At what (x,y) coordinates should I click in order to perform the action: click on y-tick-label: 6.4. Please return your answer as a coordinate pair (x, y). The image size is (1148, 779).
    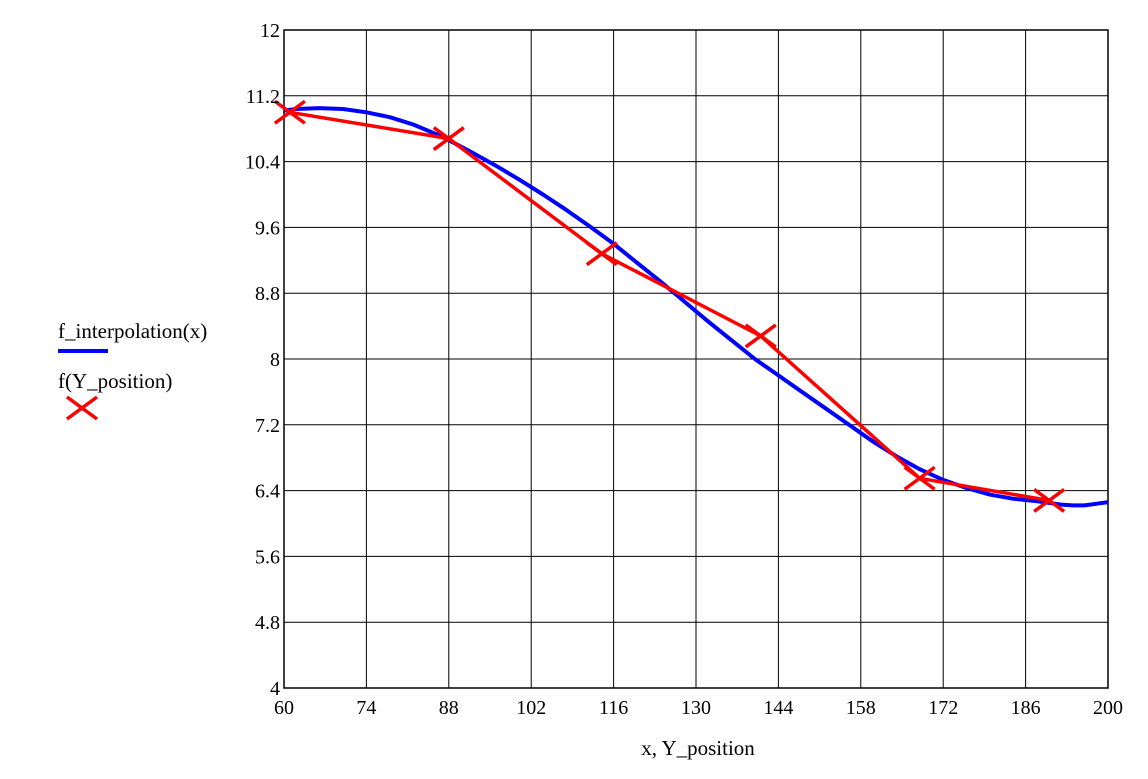
    Looking at the image, I should click on (267, 492).